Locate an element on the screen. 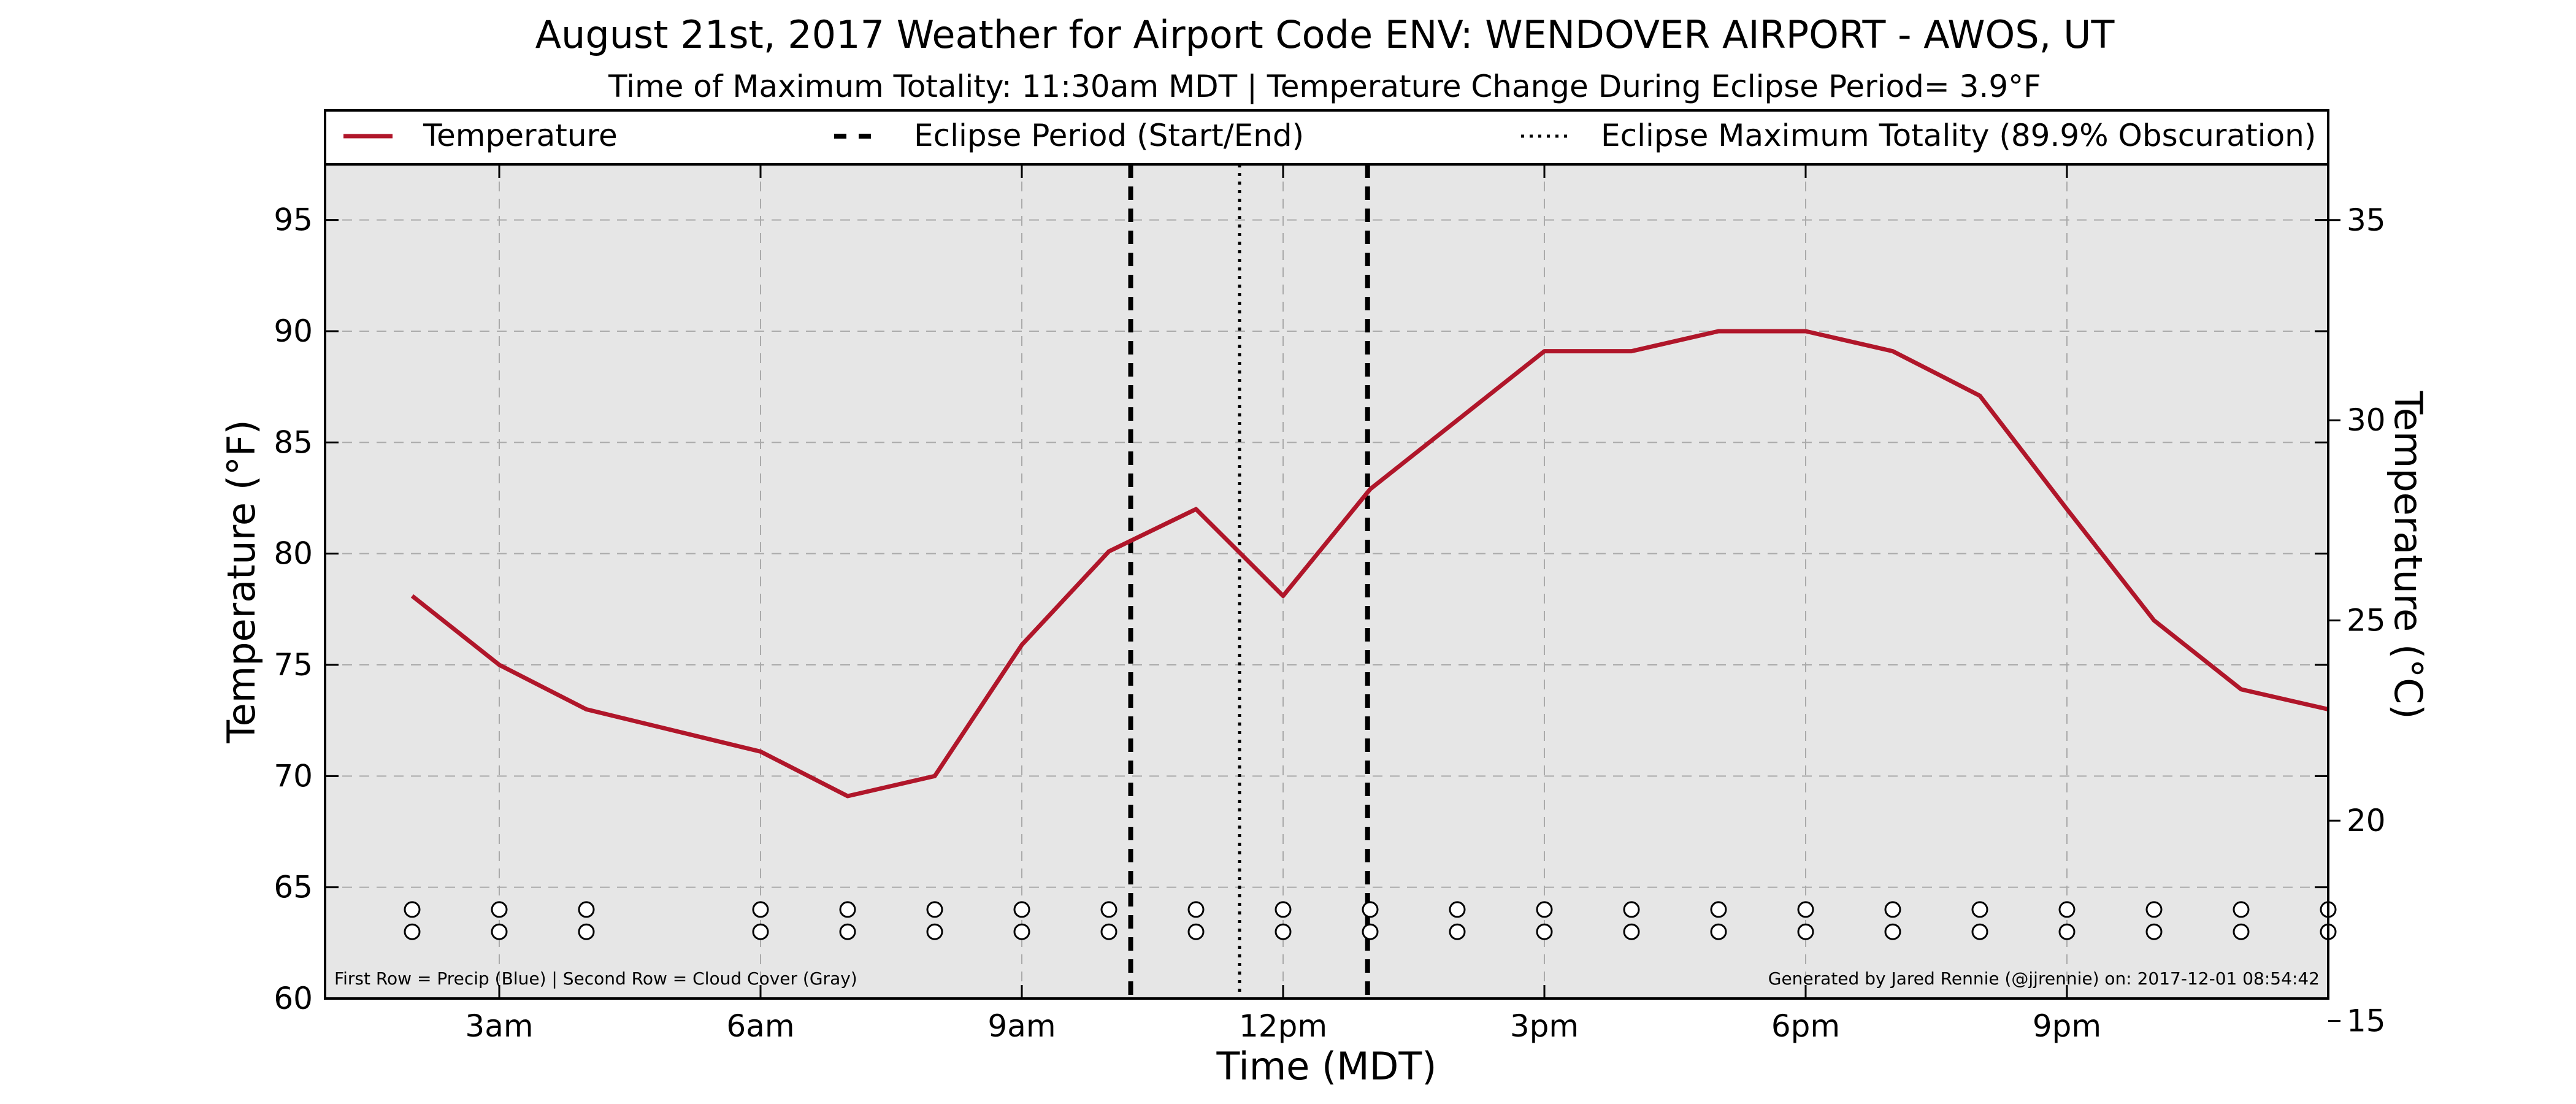 This screenshot has height=1104, width=2576. x-tick-label: 6am is located at coordinates (760, 1026).